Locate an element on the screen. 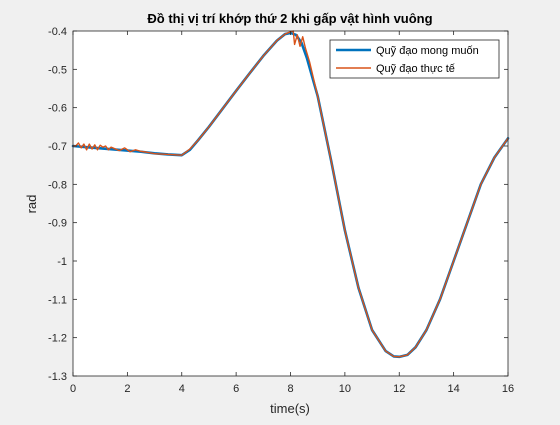 The image size is (560, 425). x-tick-label: 2 is located at coordinates (127, 389).